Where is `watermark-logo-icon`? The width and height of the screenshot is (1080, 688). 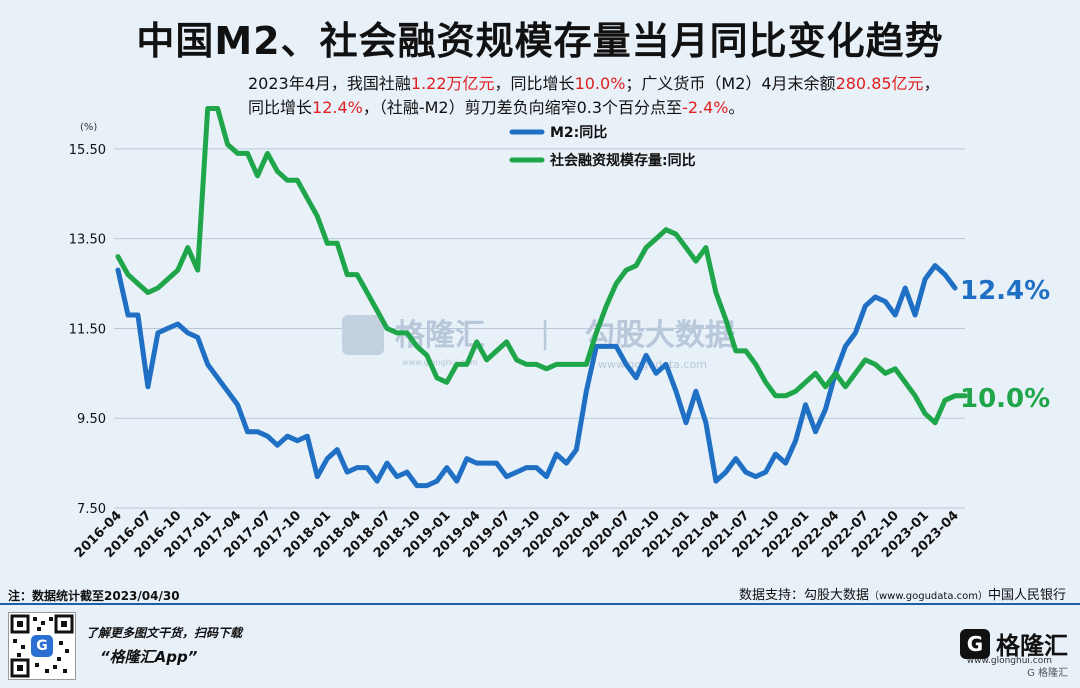 watermark-logo-icon is located at coordinates (363, 335).